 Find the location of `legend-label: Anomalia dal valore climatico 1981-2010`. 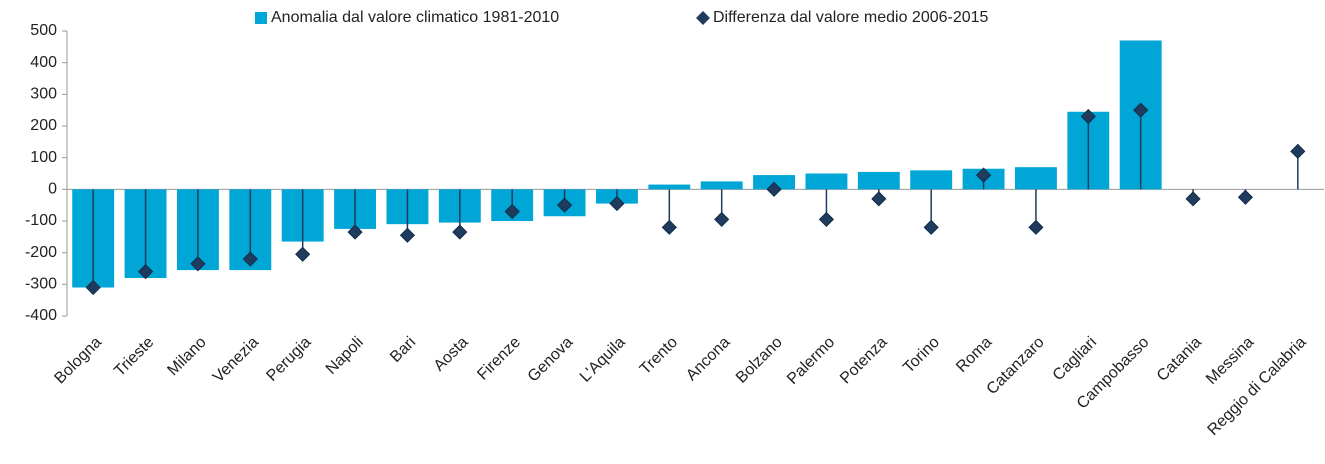

legend-label: Anomalia dal valore climatico 1981-2010 is located at coordinates (415, 17).